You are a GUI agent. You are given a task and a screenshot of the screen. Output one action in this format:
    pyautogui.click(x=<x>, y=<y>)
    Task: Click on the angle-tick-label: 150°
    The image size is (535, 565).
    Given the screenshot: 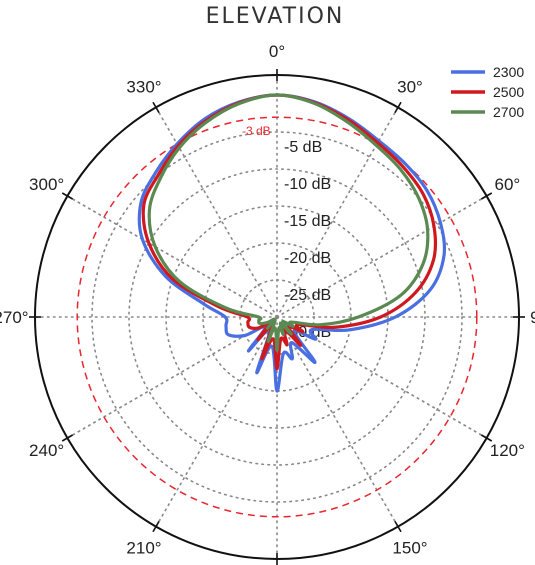 What is the action you would take?
    pyautogui.click(x=409, y=547)
    